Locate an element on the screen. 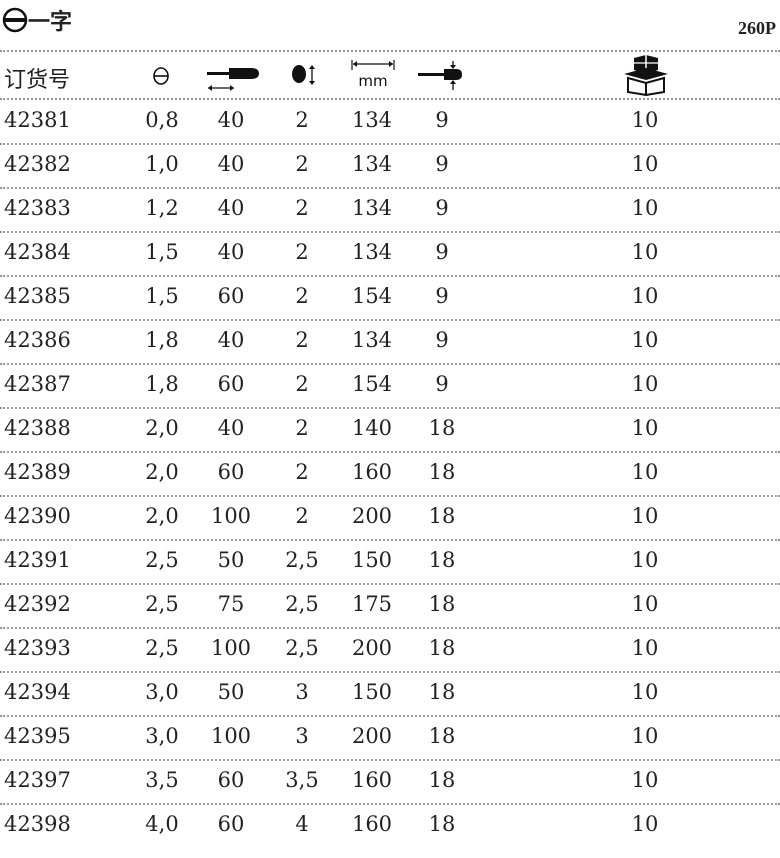 The height and width of the screenshot is (858, 780). package-box-icon is located at coordinates (646, 75).